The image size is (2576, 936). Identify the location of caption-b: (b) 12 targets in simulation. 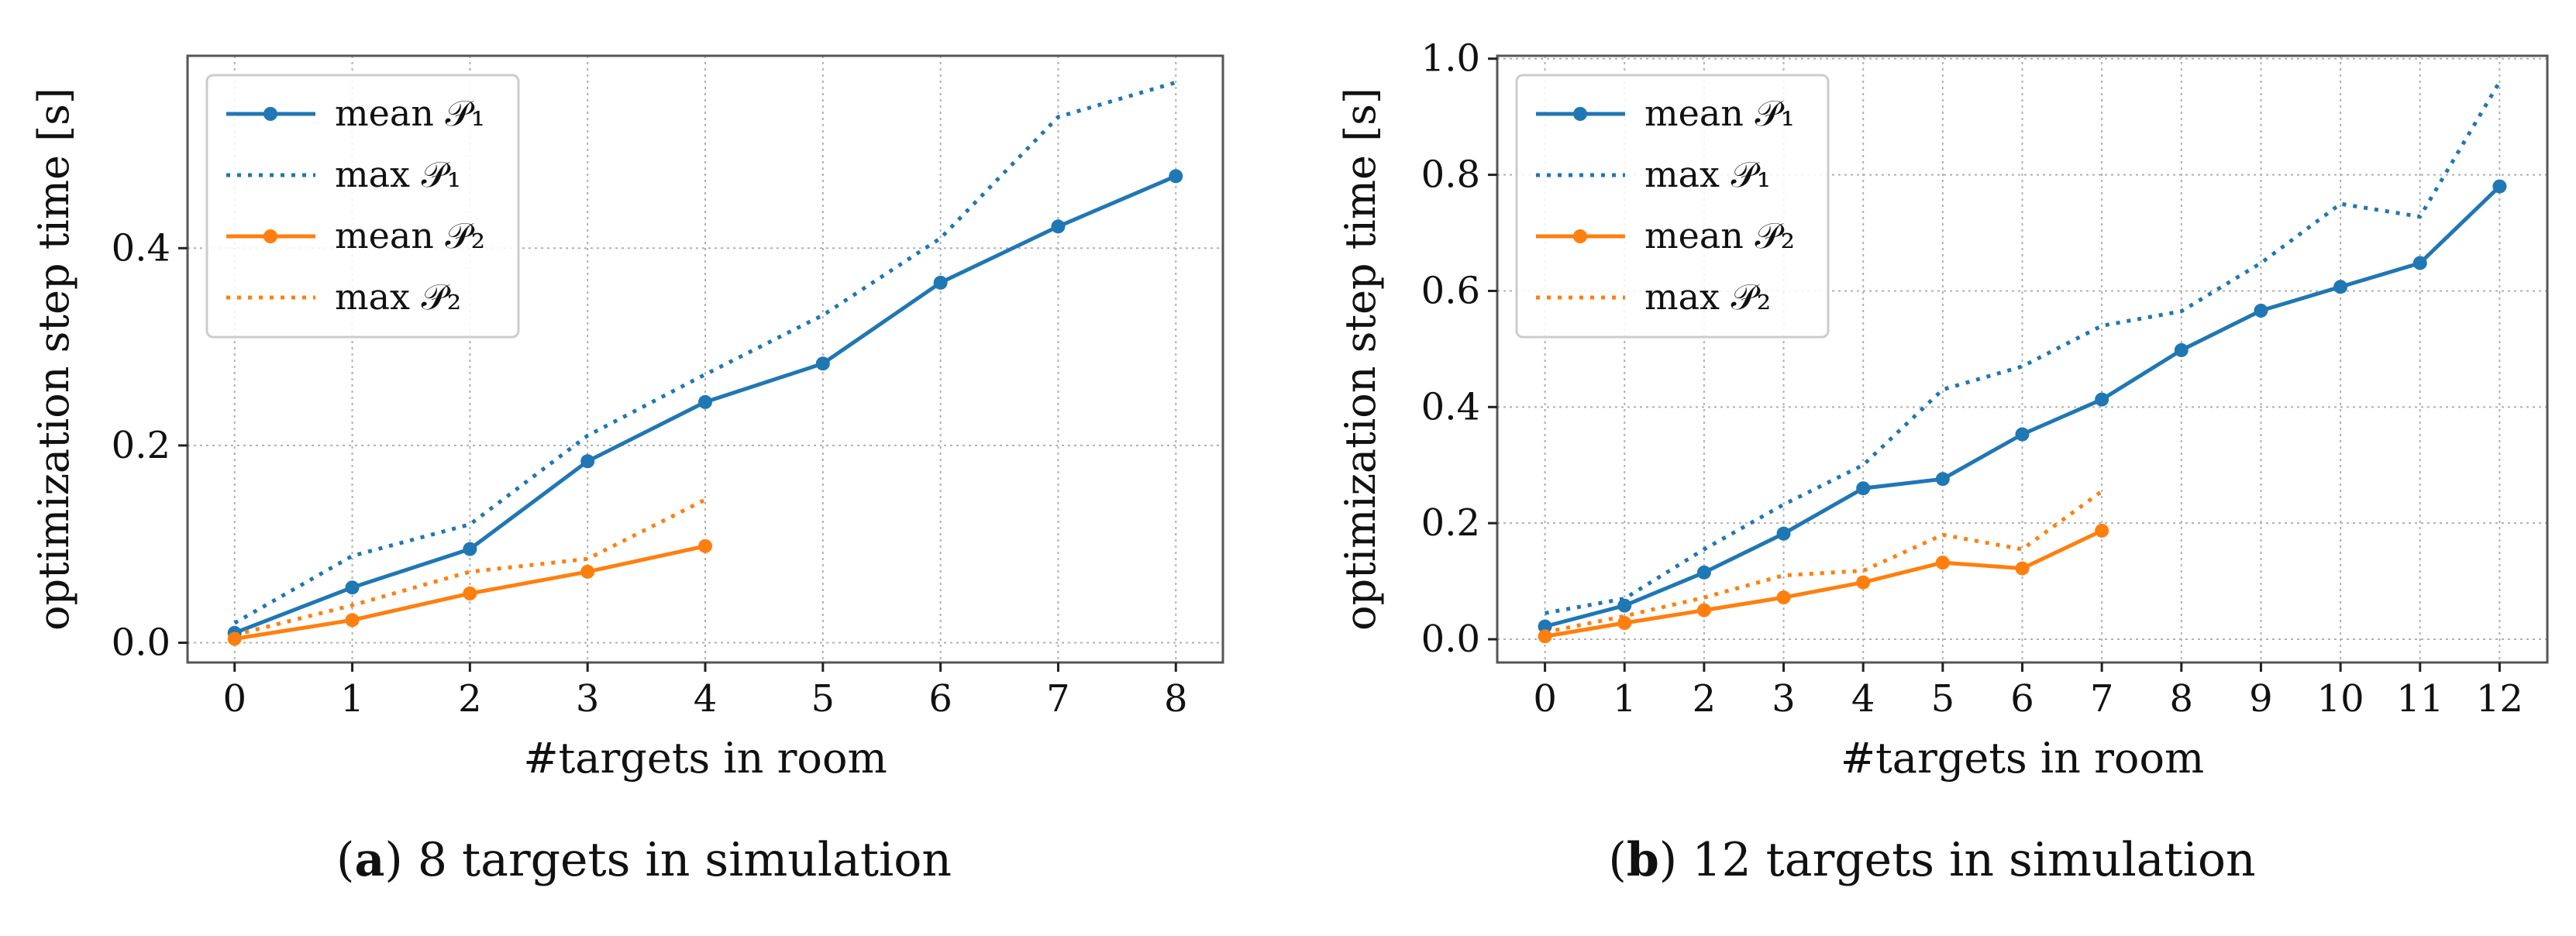
(1932, 860).